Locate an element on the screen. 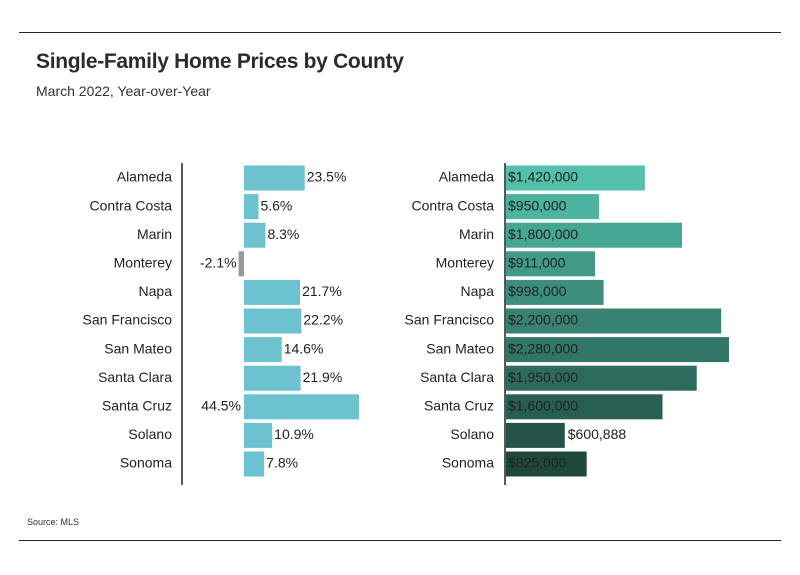  price-category-label-contra-costa: Contra Costa is located at coordinates (453, 205).